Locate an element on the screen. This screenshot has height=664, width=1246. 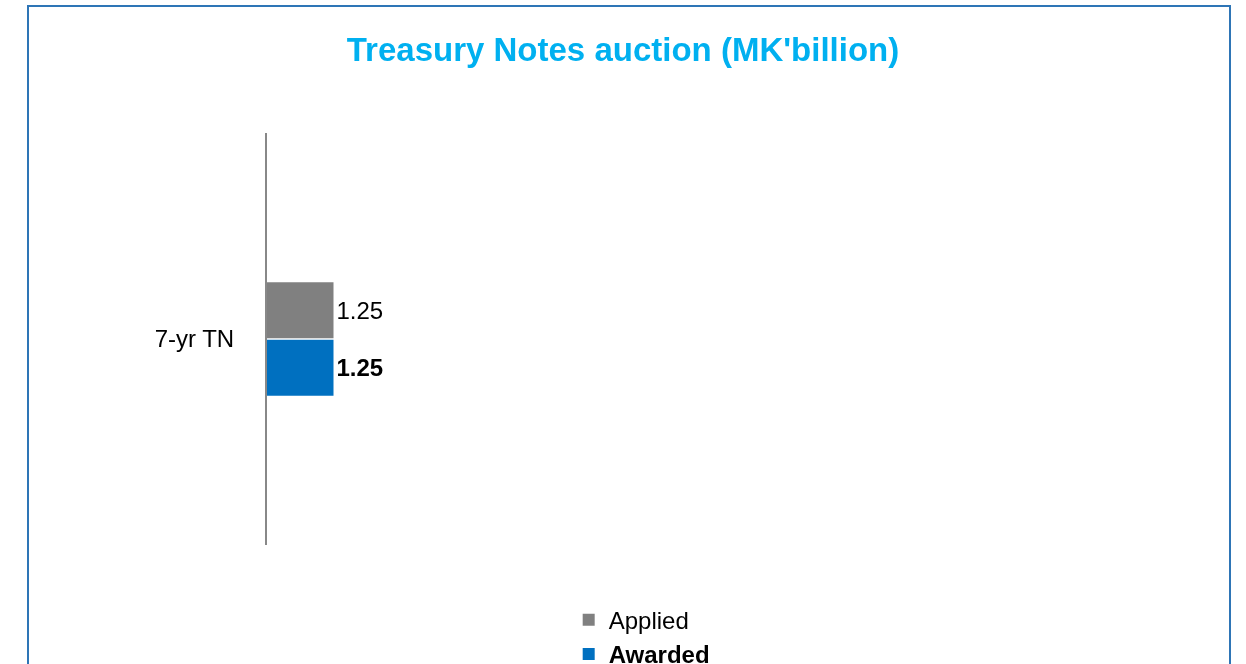
legend-label: Applied is located at coordinates (648, 621).